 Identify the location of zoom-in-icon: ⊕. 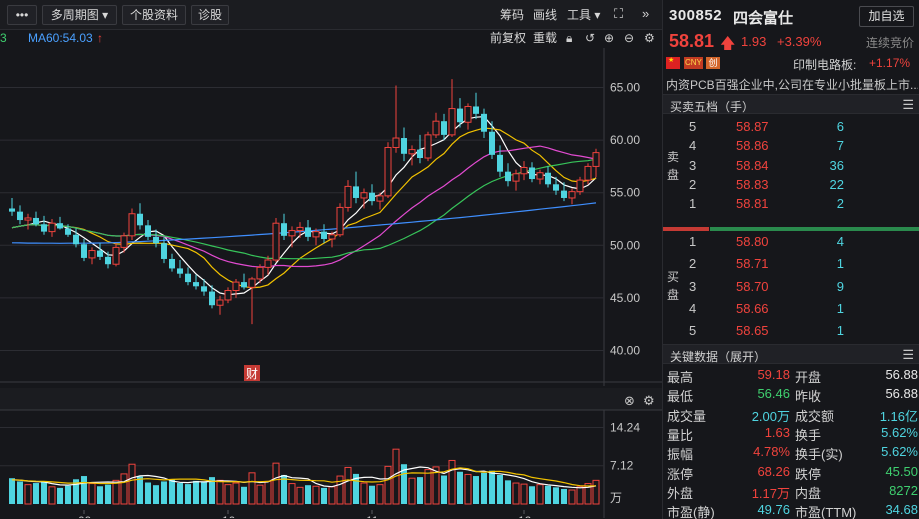
(609, 38).